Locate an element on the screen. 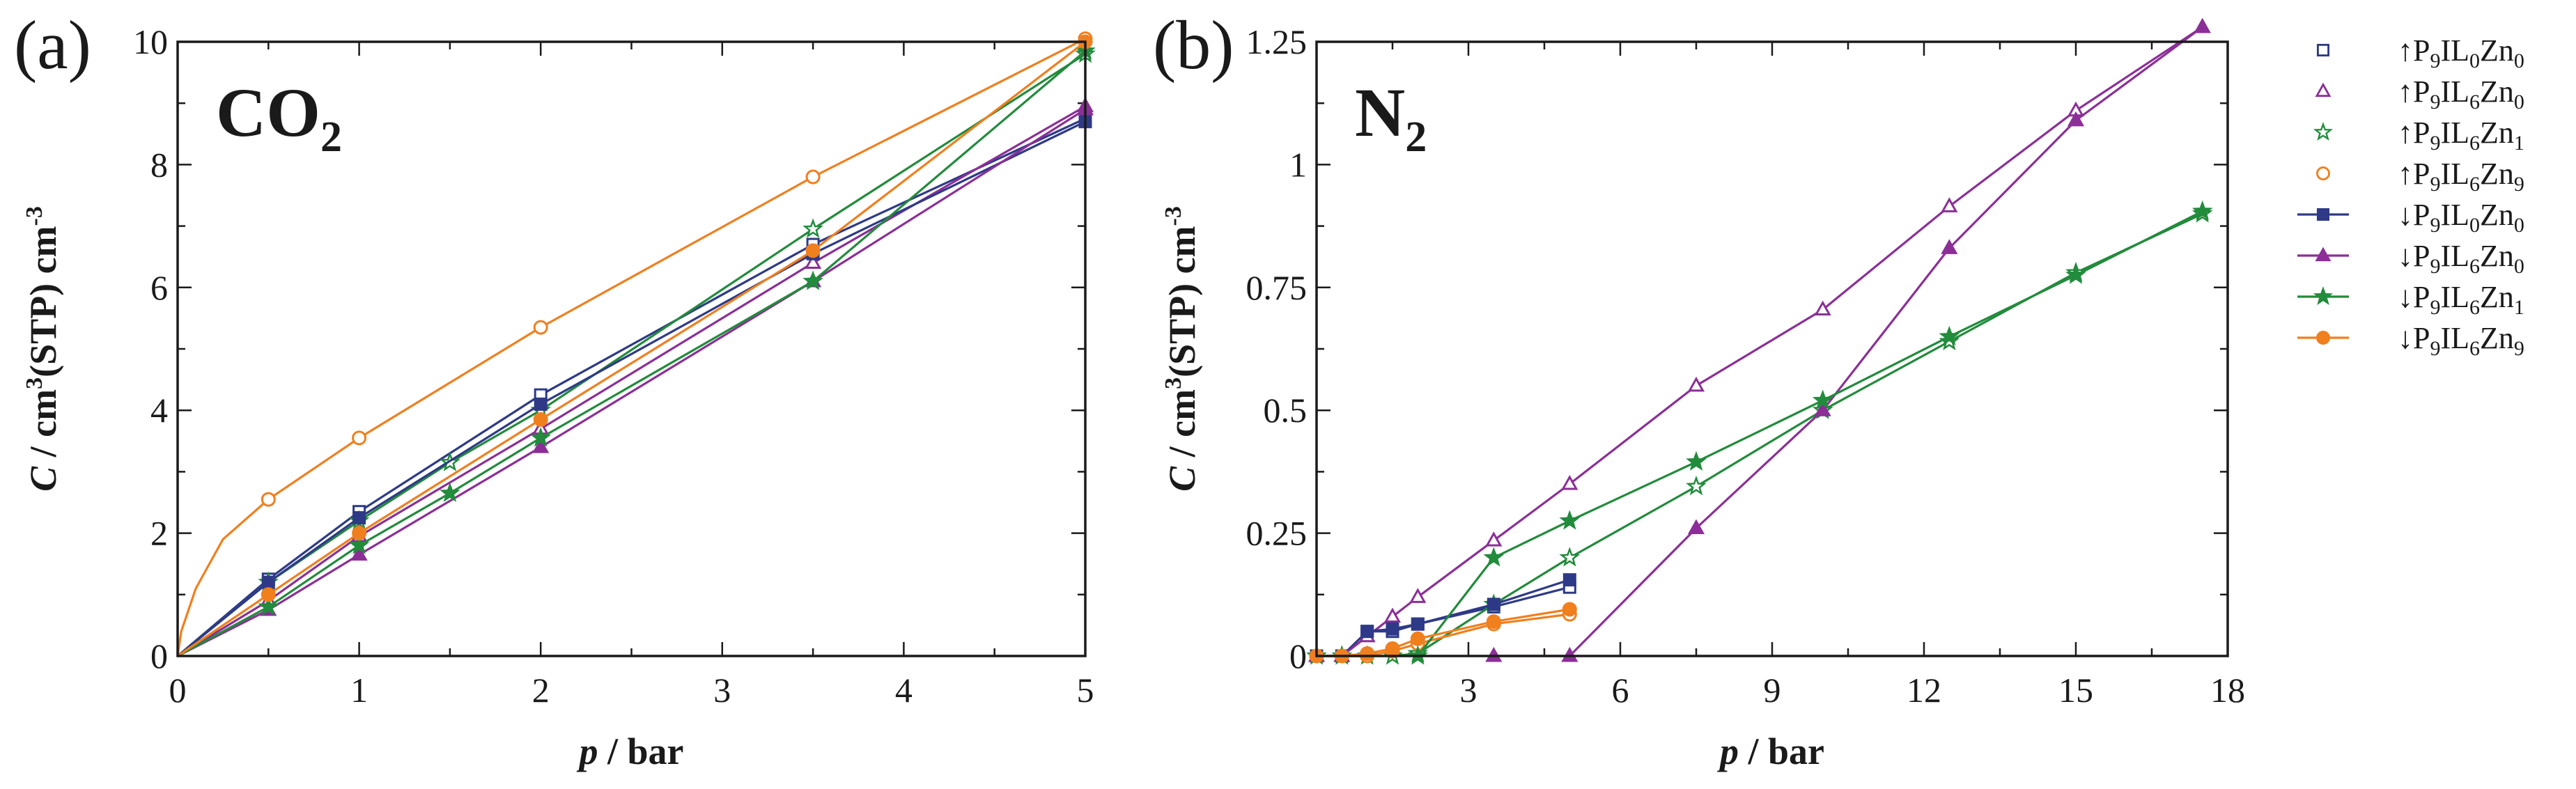  y-tick-label: 0.5 is located at coordinates (1286, 410).